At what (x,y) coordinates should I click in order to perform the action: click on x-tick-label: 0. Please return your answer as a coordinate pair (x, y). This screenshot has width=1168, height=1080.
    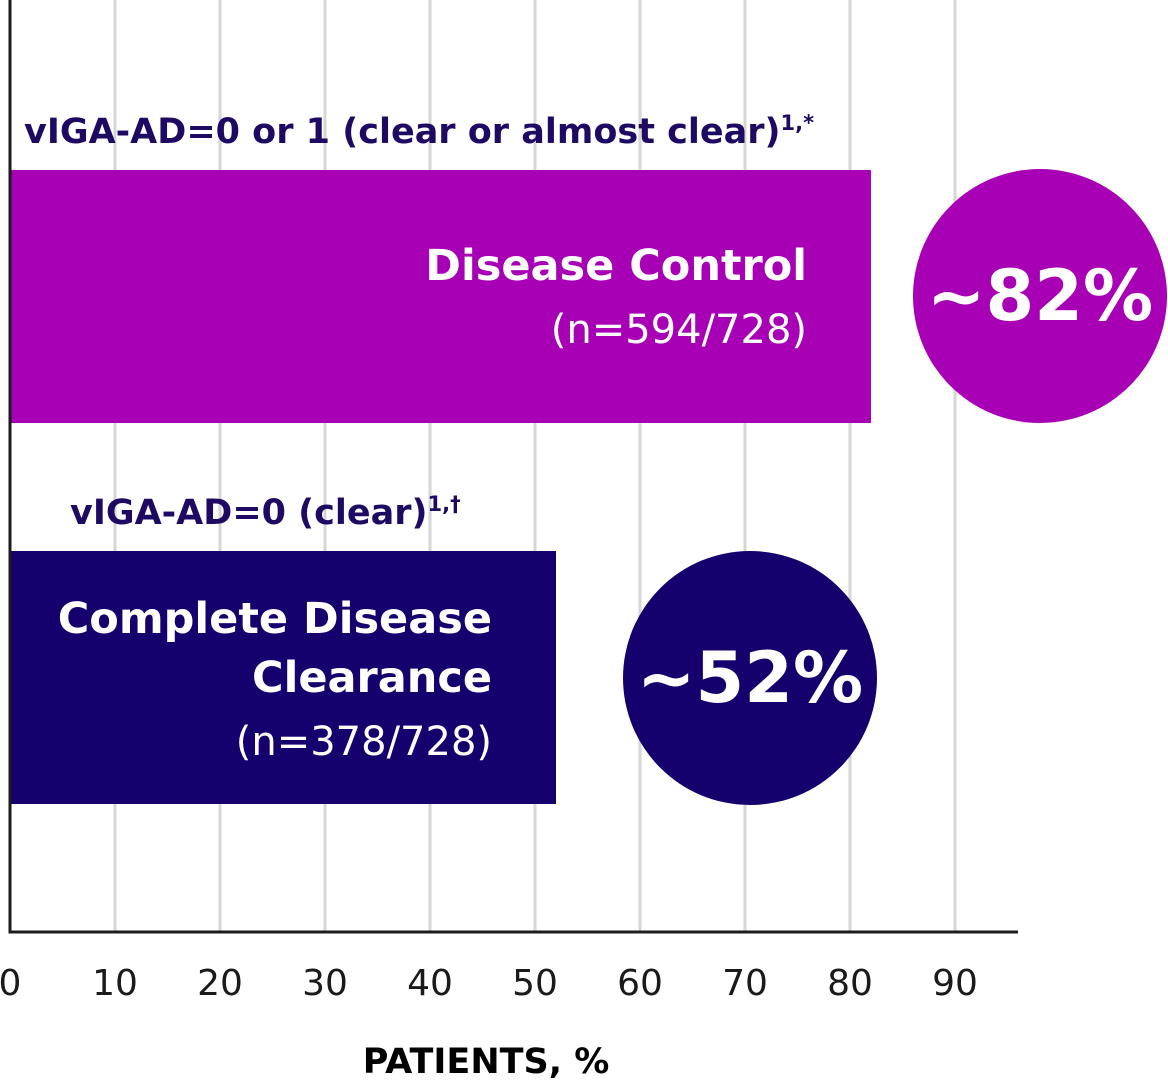
    Looking at the image, I should click on (10, 983).